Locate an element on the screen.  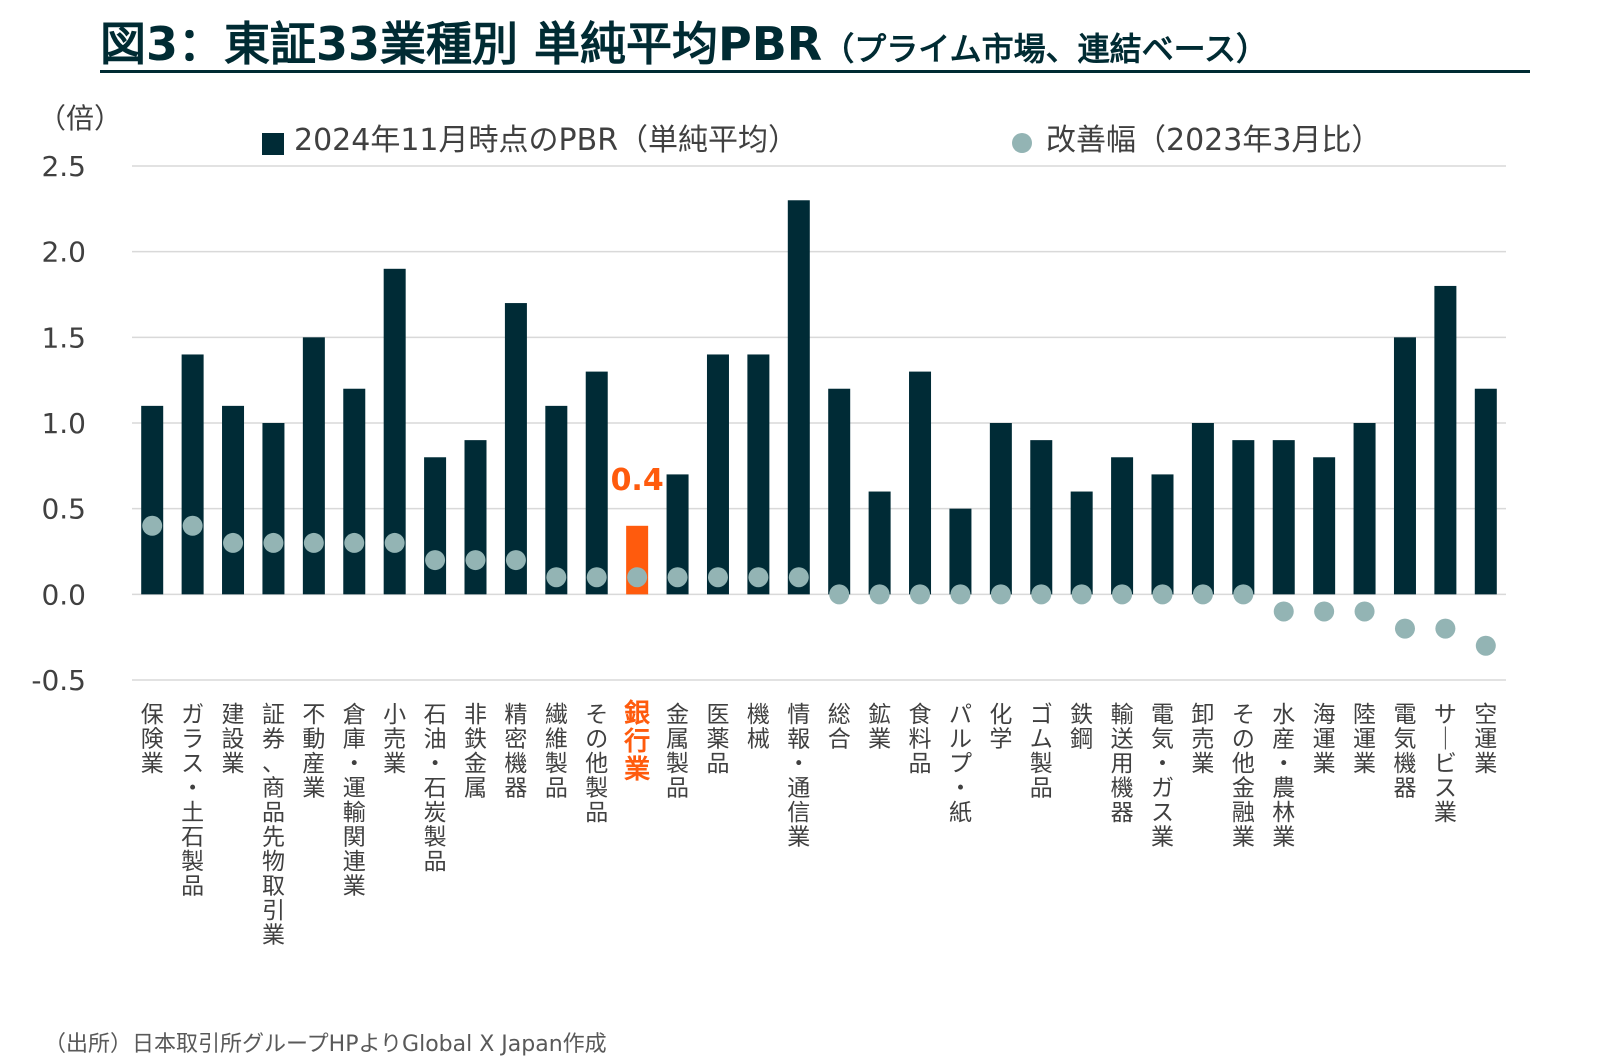
category-label: ガラス・土石製品 is located at coordinates (192, 801).